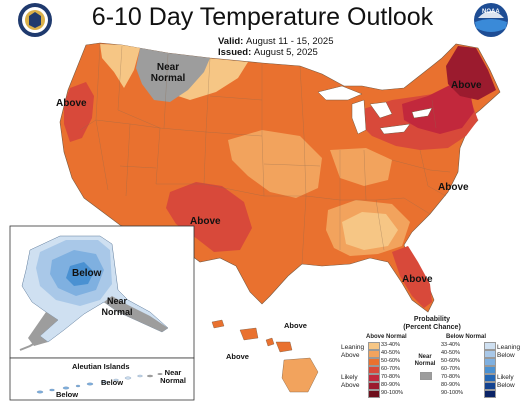  What do you see at coordinates (425, 360) in the screenshot?
I see `legend-near-header: Near Normal` at bounding box center [425, 360].